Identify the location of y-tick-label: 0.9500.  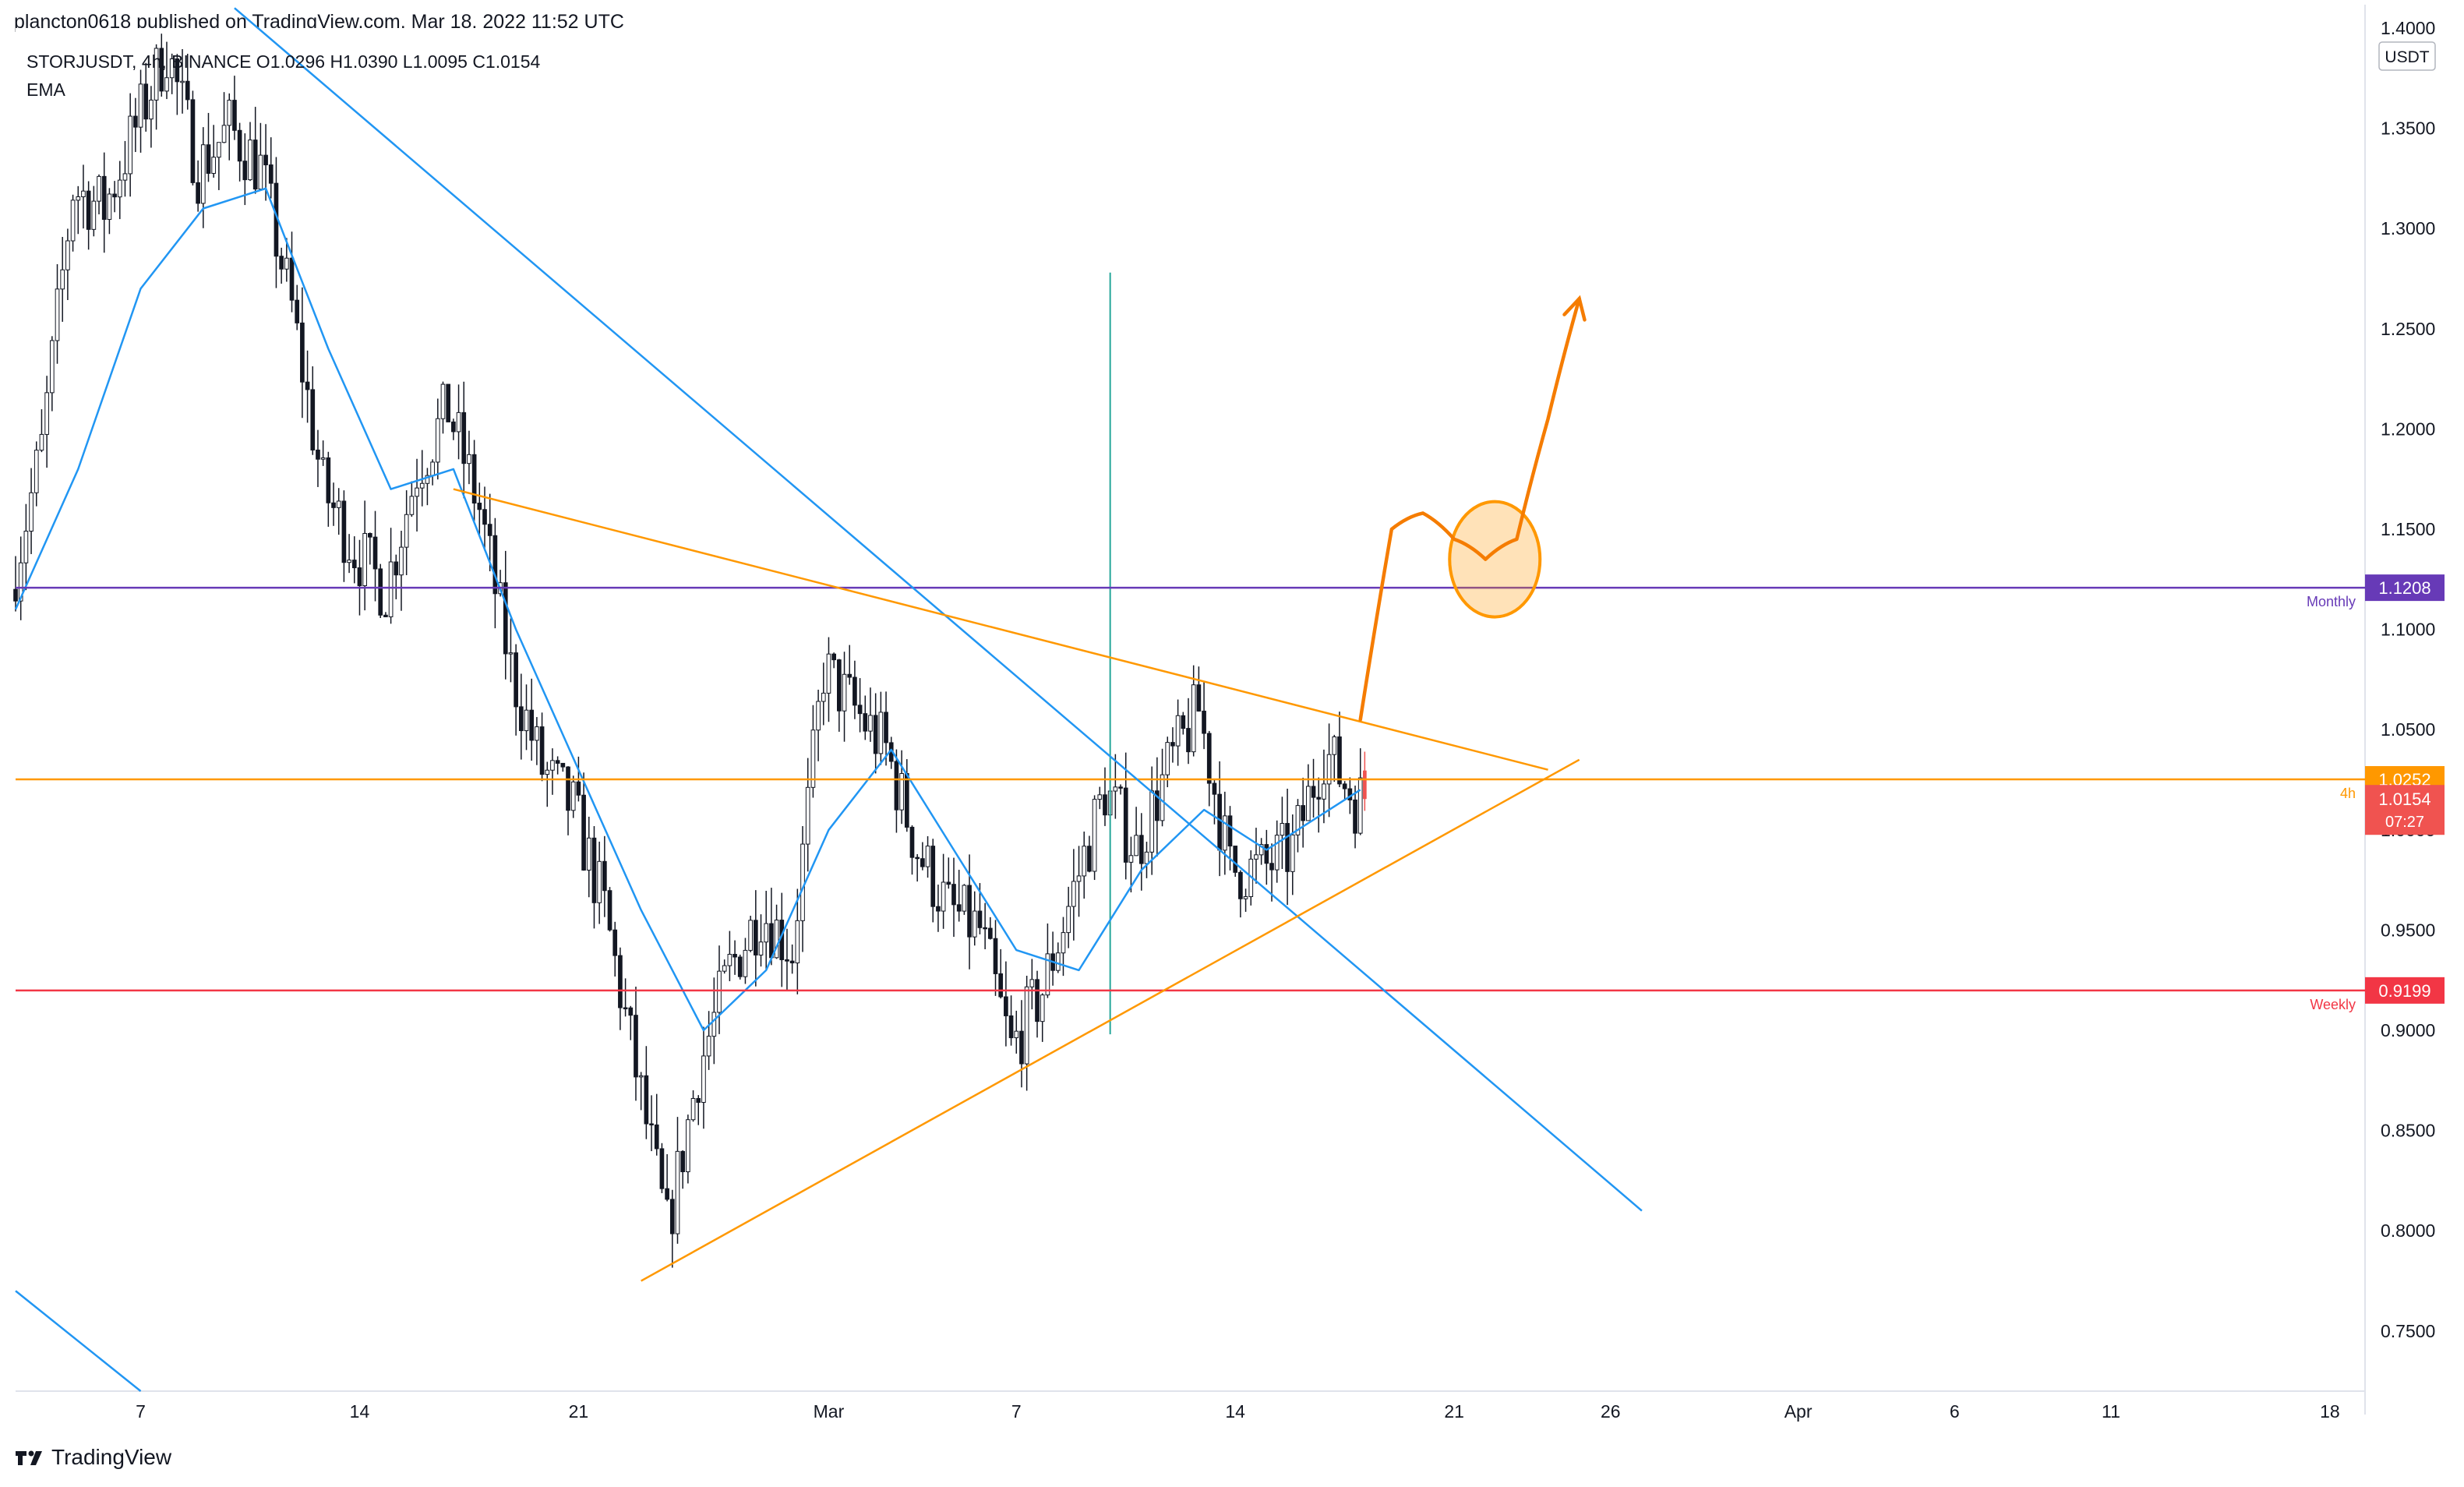
(2408, 930).